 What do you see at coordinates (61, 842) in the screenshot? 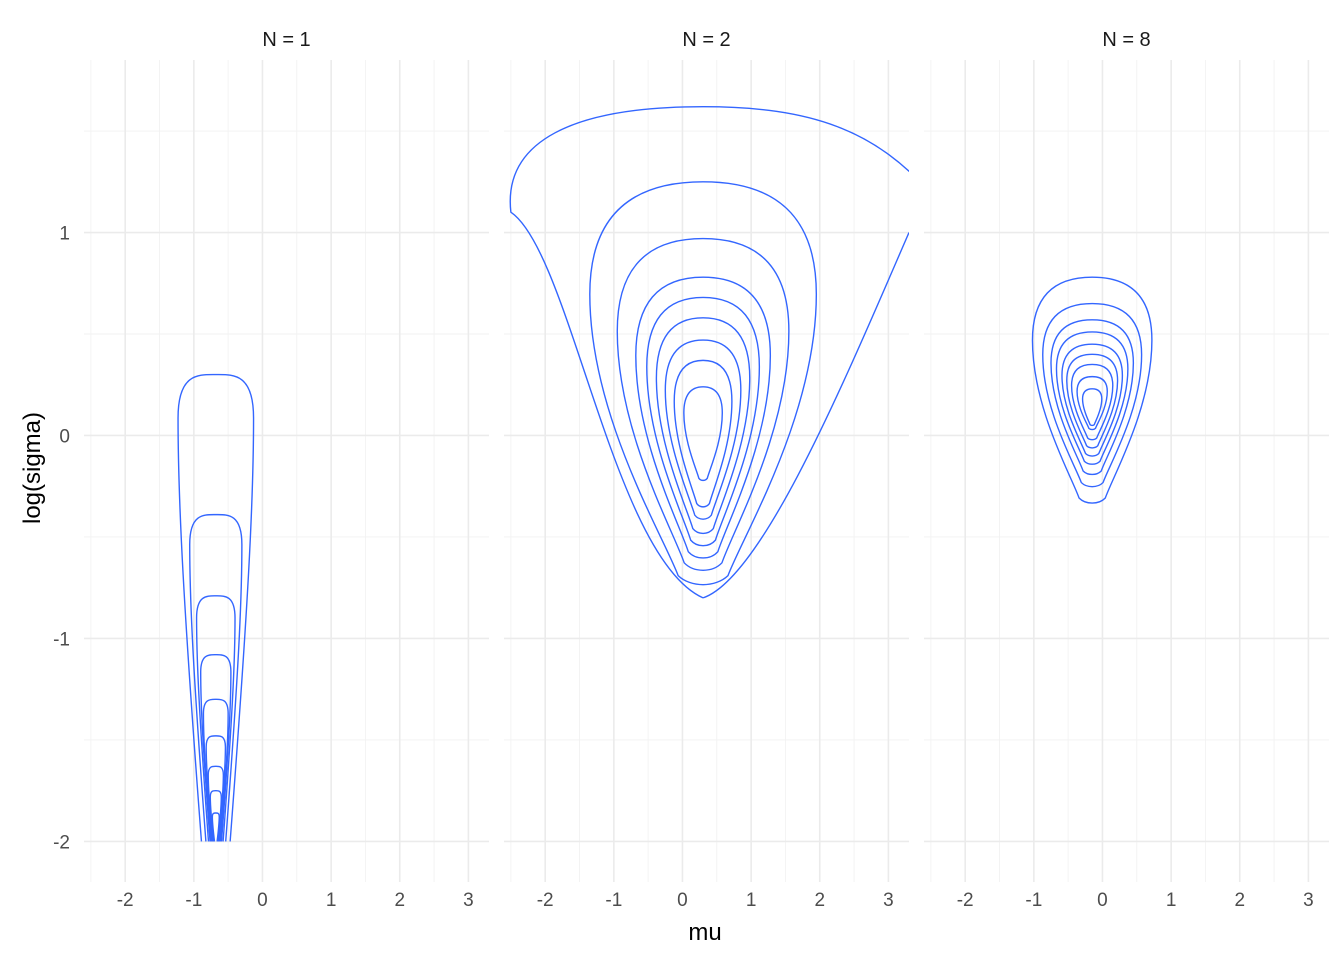
I see `y-tick-label: -2` at bounding box center [61, 842].